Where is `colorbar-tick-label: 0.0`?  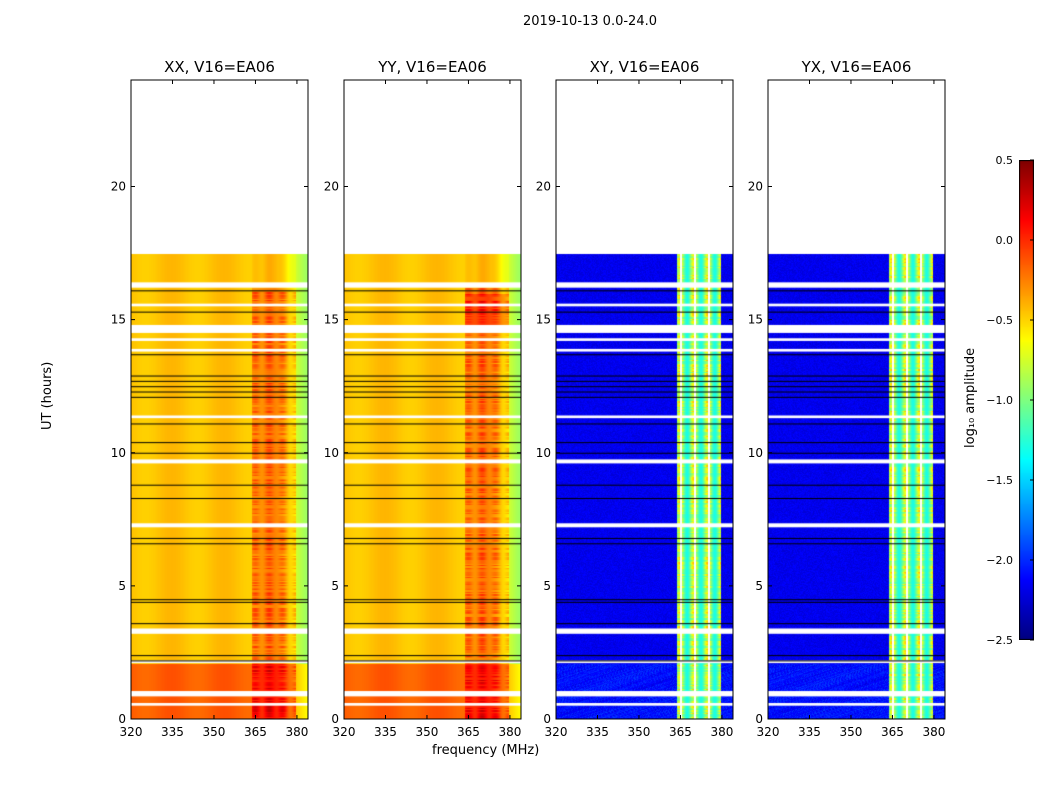
colorbar-tick-label: 0.0 is located at coordinates (1005, 240).